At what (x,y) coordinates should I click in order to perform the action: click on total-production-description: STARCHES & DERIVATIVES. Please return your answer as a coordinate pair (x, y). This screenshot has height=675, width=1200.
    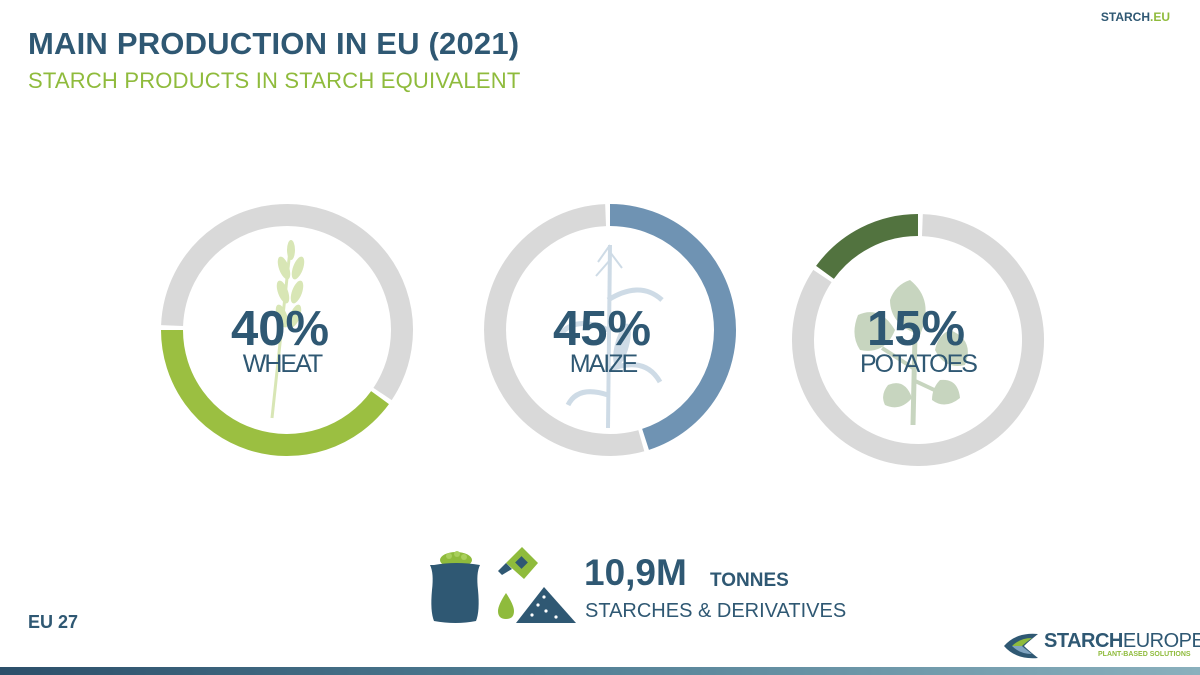
    Looking at the image, I should click on (716, 611).